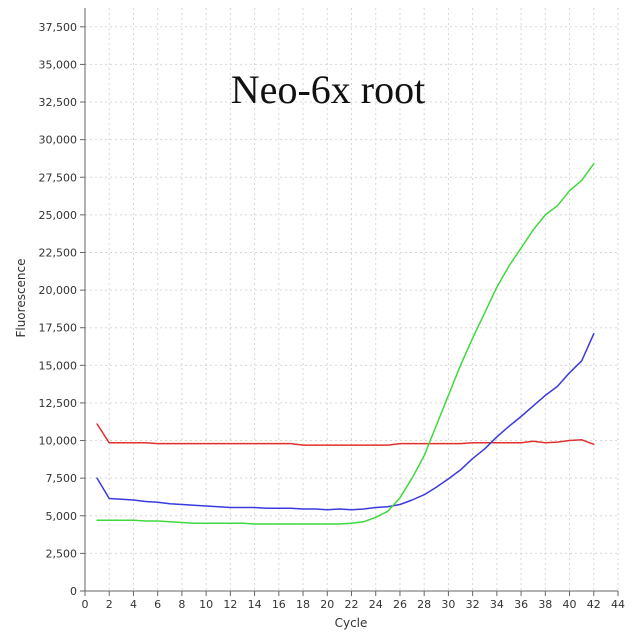  What do you see at coordinates (206, 604) in the screenshot?
I see `x-tick-label: 10` at bounding box center [206, 604].